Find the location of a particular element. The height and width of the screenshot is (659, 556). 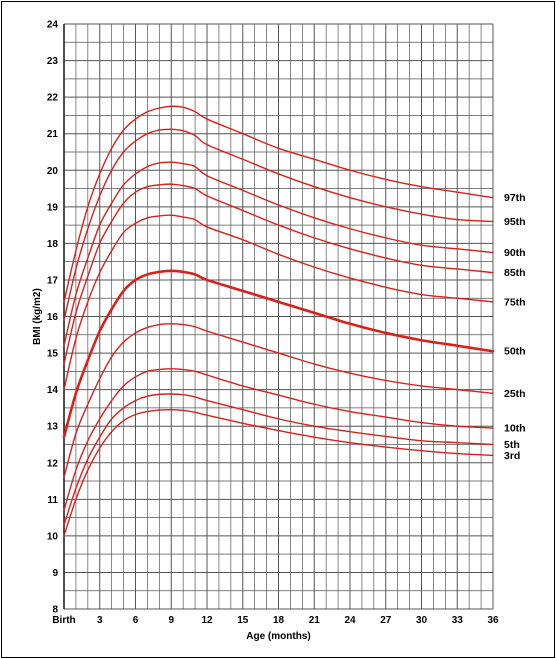

percentile-label-25th: 25th is located at coordinates (515, 394).